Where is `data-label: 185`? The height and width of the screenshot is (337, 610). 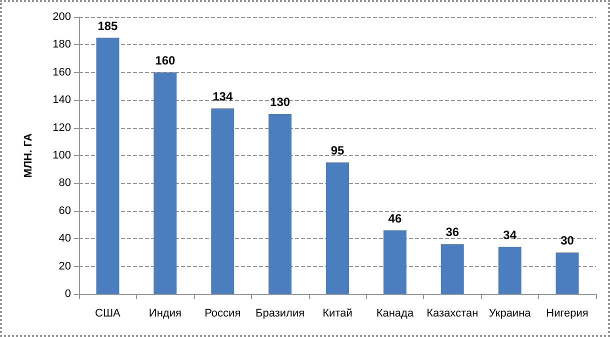
data-label: 185 is located at coordinates (108, 25).